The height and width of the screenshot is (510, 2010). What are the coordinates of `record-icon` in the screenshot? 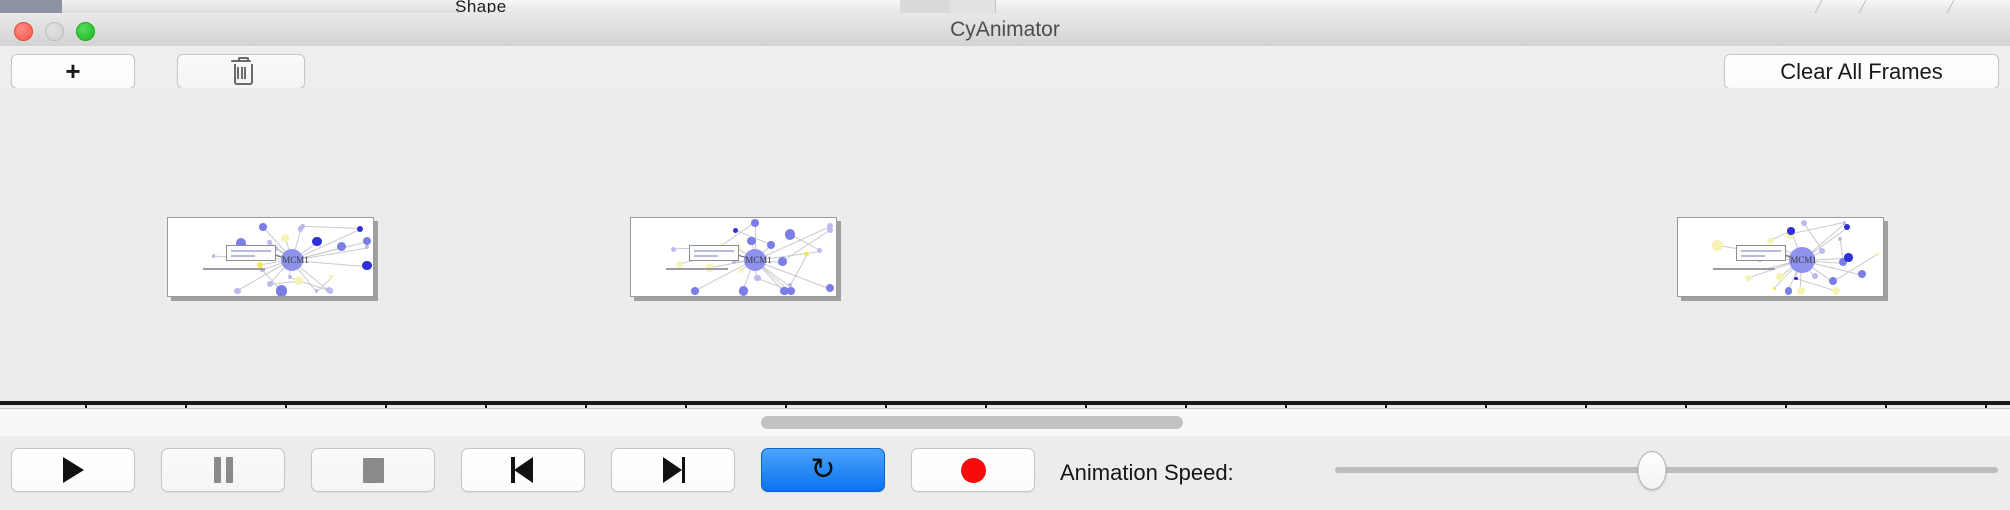 It's located at (973, 470).